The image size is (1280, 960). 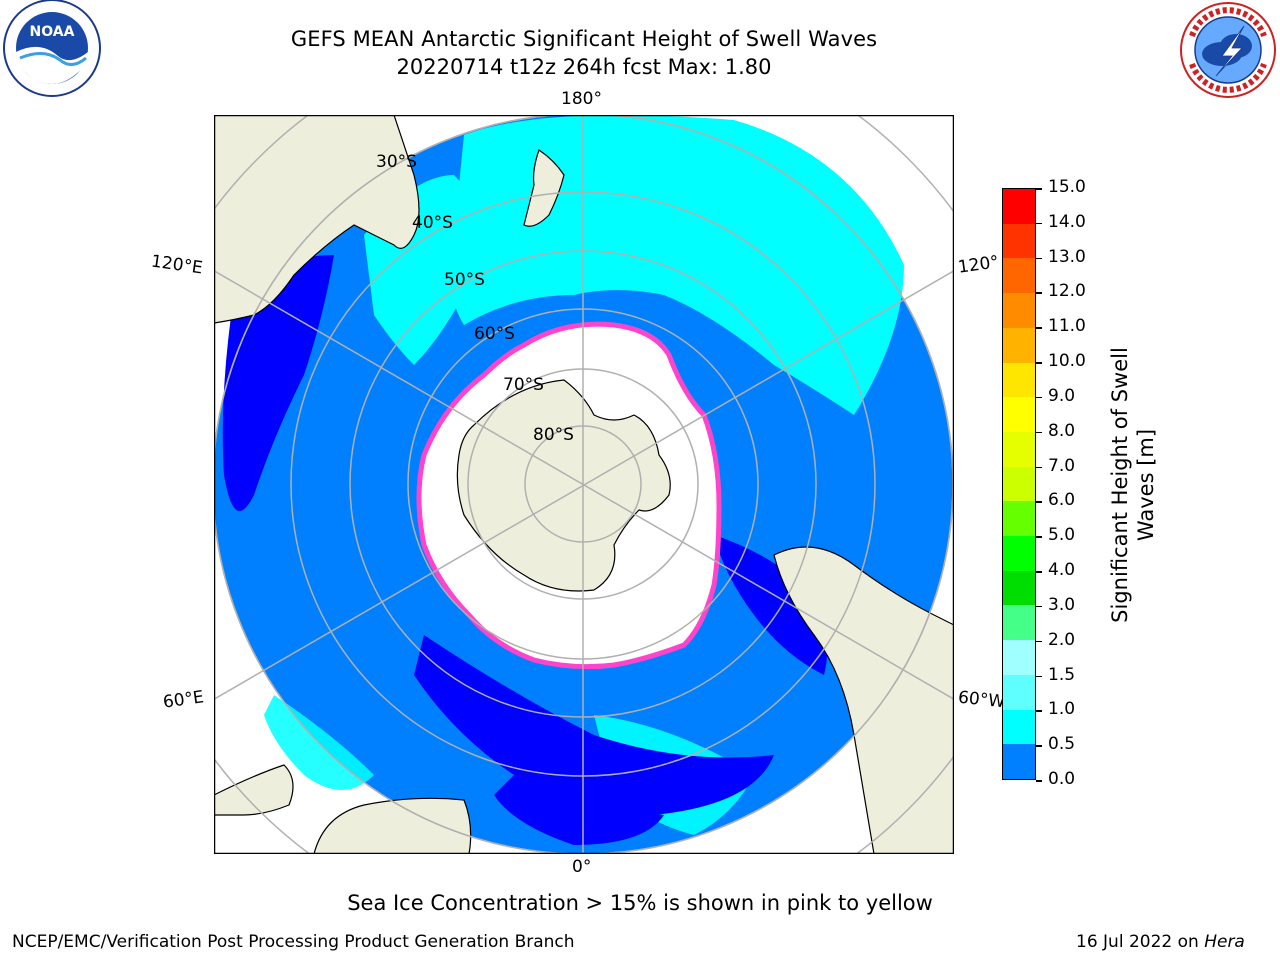 I want to click on colorbar-tick-label: 2.0, so click(x=1062, y=639).